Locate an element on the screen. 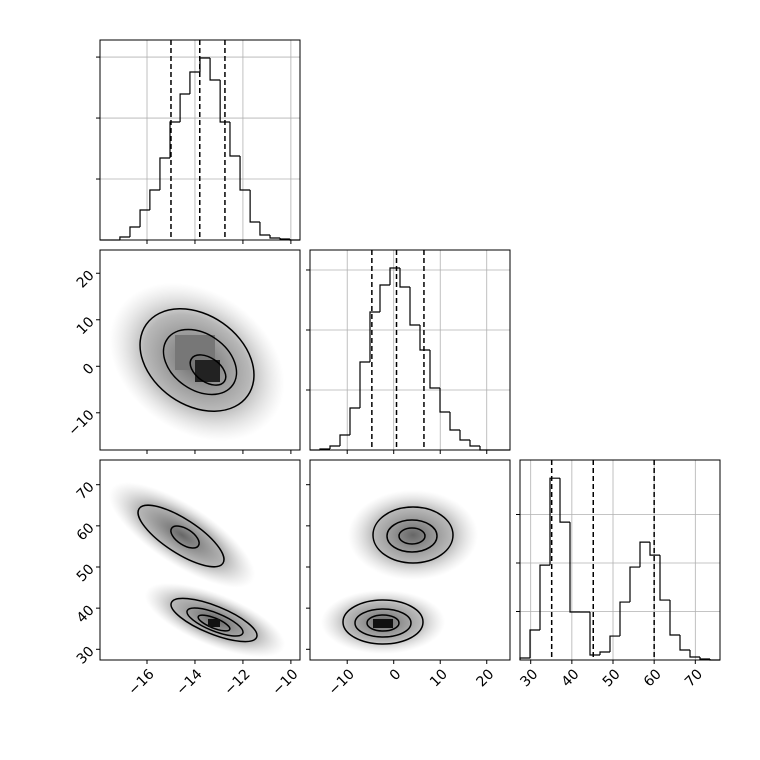  y-tick-label: 50 is located at coordinates (86, 573).